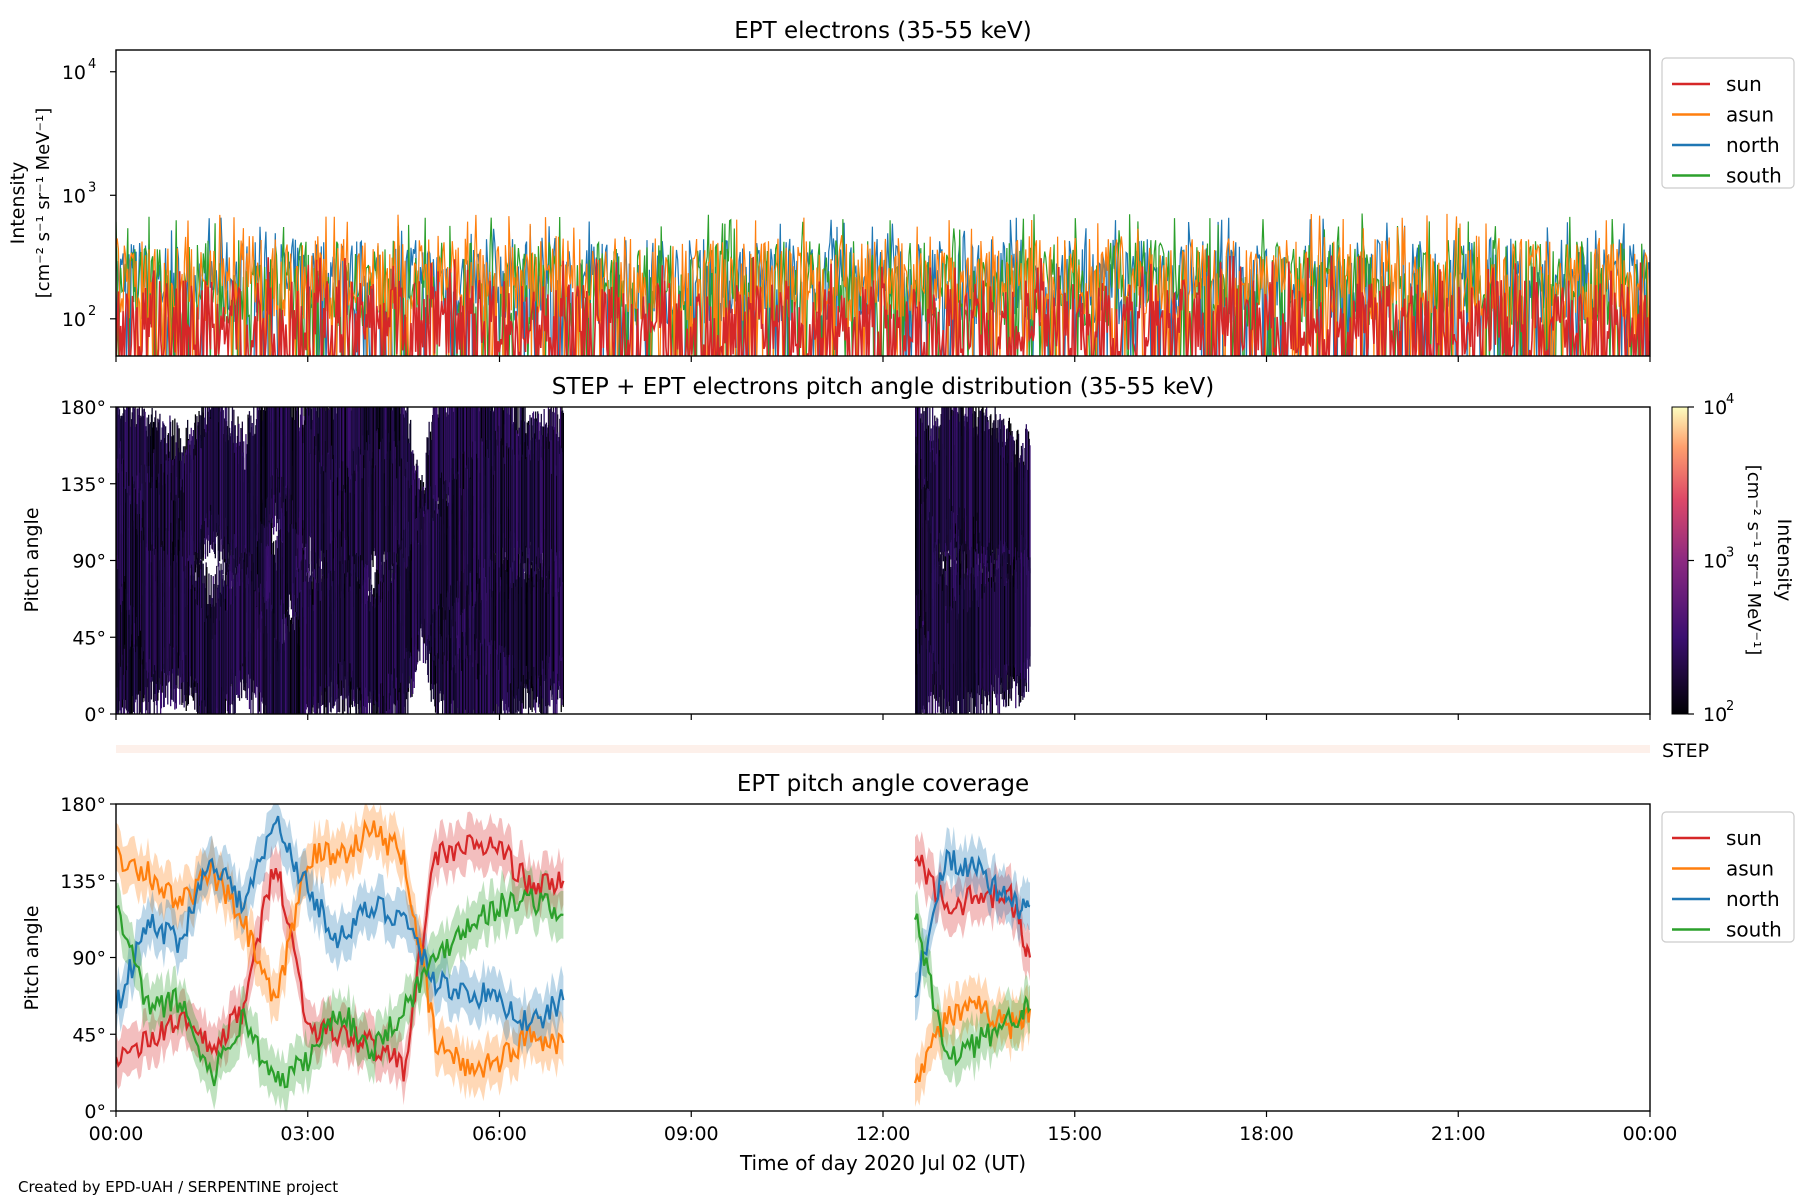 The height and width of the screenshot is (1200, 1800). Describe the element at coordinates (1784, 560) in the screenshot. I see `colorbar-label-line1: Intensity` at that location.